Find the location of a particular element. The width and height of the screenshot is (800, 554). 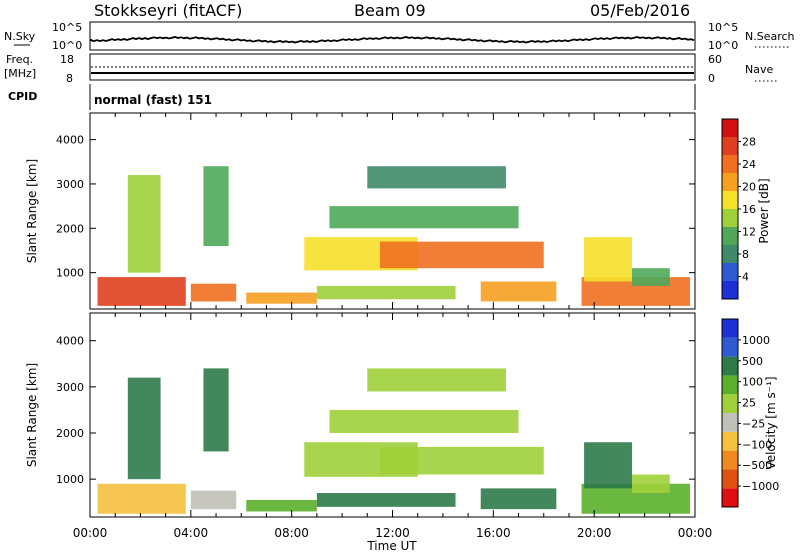

colorbar-tick-label: 28 is located at coordinates (749, 142).